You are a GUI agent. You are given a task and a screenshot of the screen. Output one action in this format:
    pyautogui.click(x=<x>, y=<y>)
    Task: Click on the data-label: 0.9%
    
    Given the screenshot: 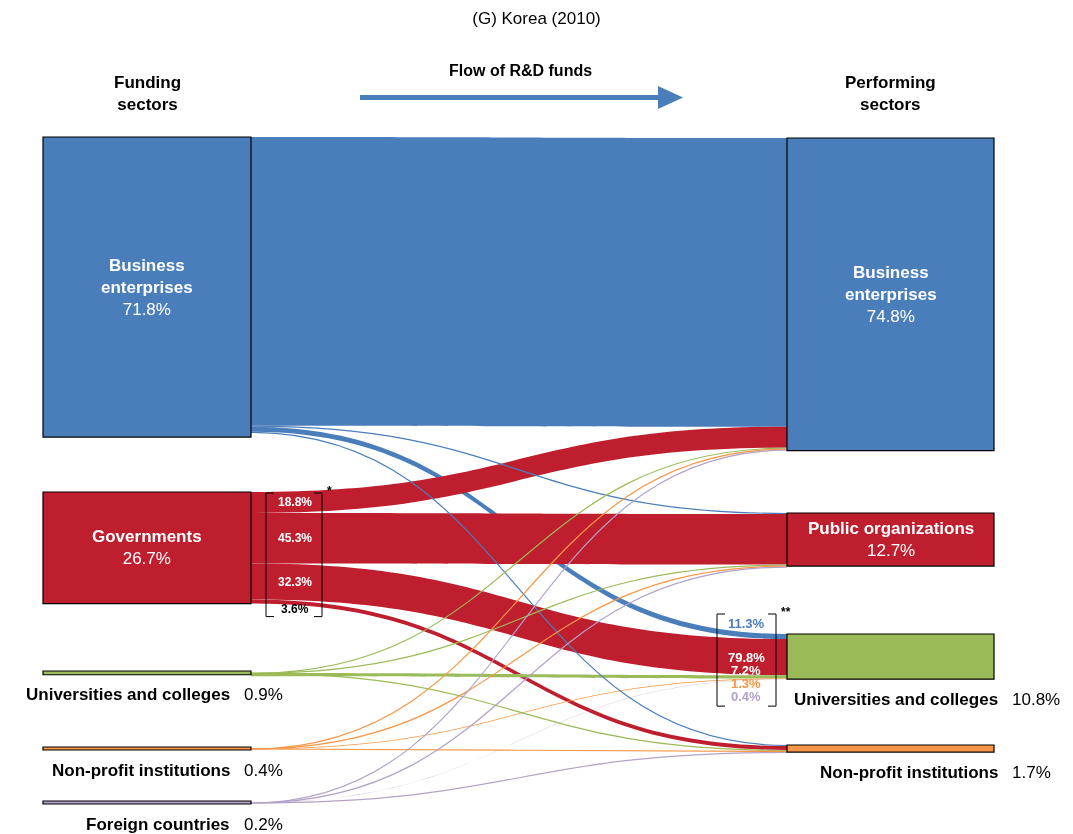 What is the action you would take?
    pyautogui.click(x=263, y=694)
    